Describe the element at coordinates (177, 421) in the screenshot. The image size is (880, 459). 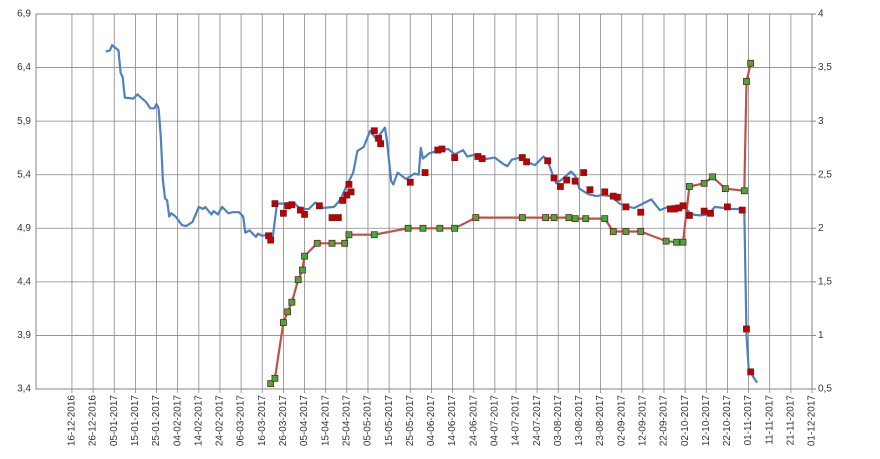
I see `x-tick-label: 04-02-2017` at that location.